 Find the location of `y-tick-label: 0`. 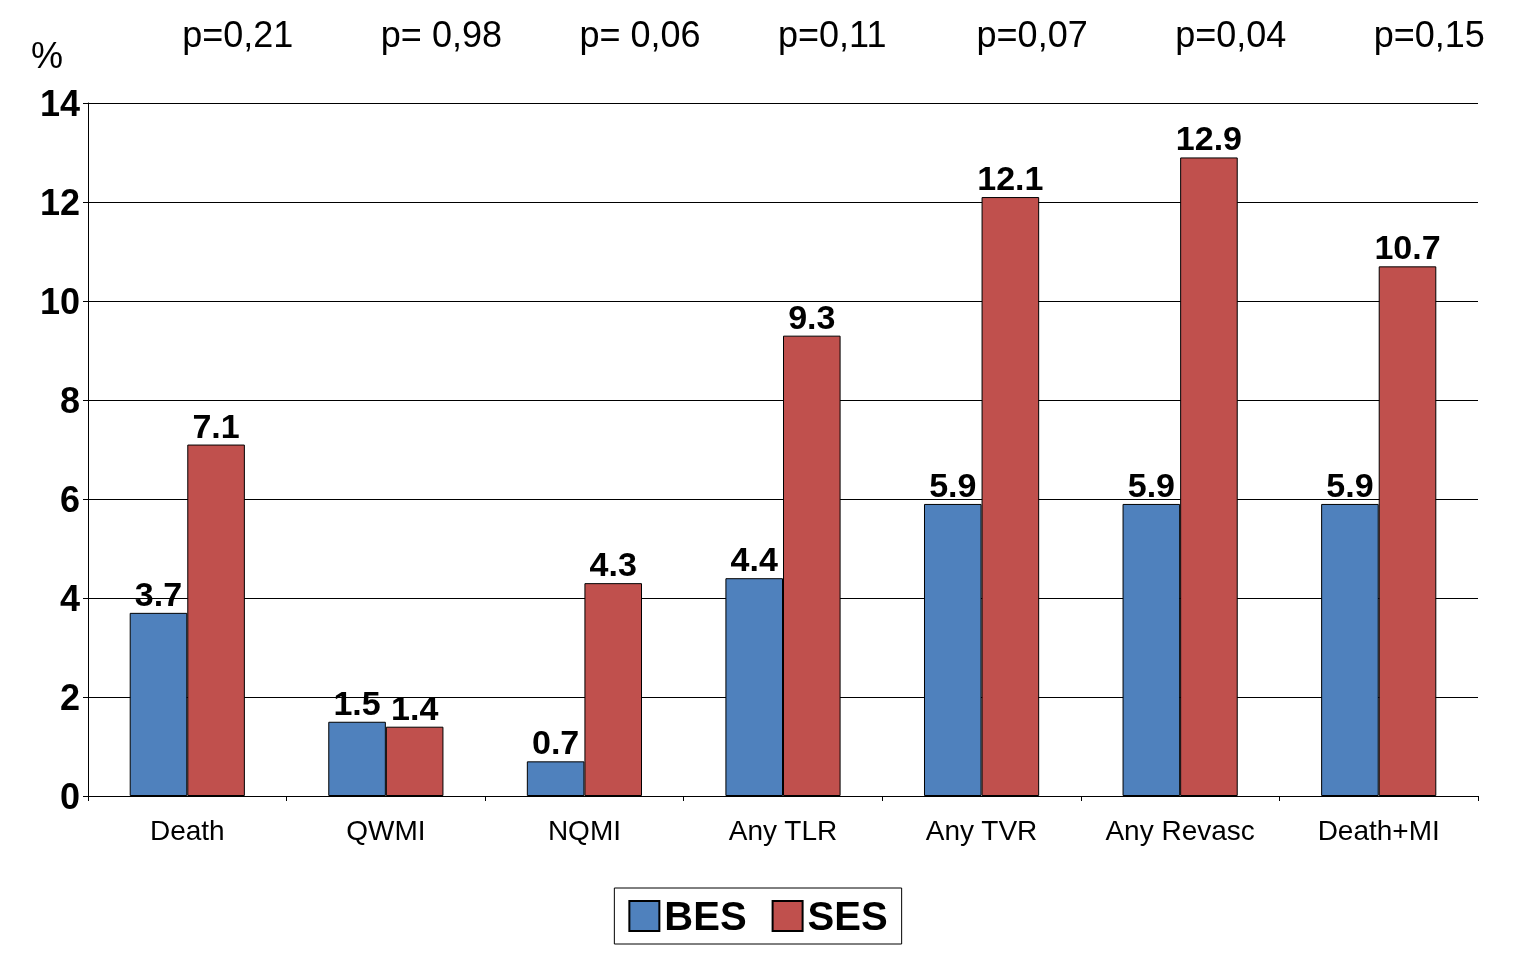

y-tick-label: 0 is located at coordinates (69, 796).